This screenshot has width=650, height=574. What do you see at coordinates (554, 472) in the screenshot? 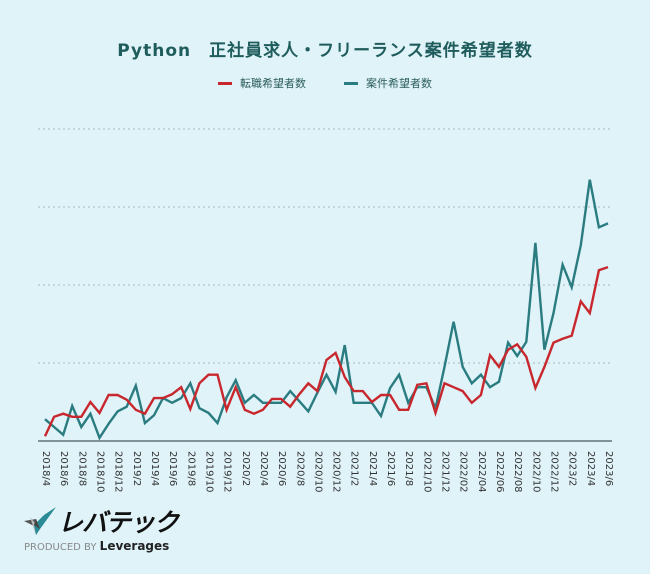
I see `x-tick-label: 2022/12` at bounding box center [554, 472].